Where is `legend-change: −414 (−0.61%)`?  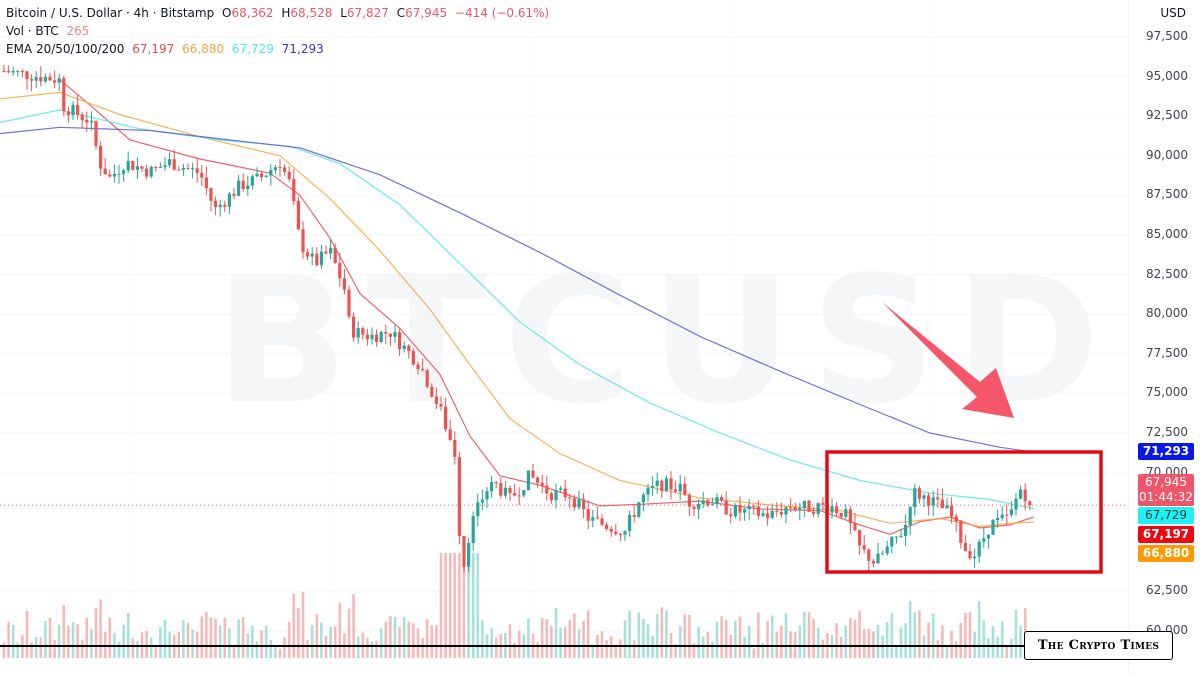 legend-change: −414 (−0.61%) is located at coordinates (502, 13).